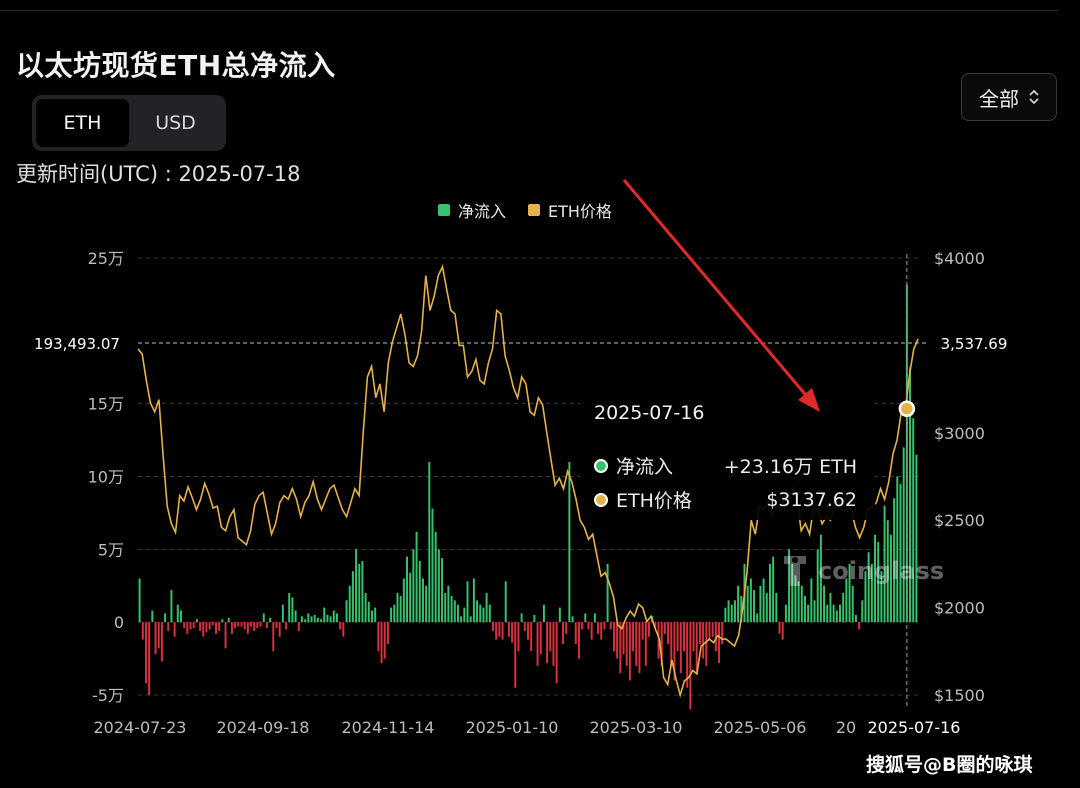 Image resolution: width=1080 pixels, height=788 pixels. What do you see at coordinates (77, 344) in the screenshot?
I see `crosshair-left-label: 193,493.07` at bounding box center [77, 344].